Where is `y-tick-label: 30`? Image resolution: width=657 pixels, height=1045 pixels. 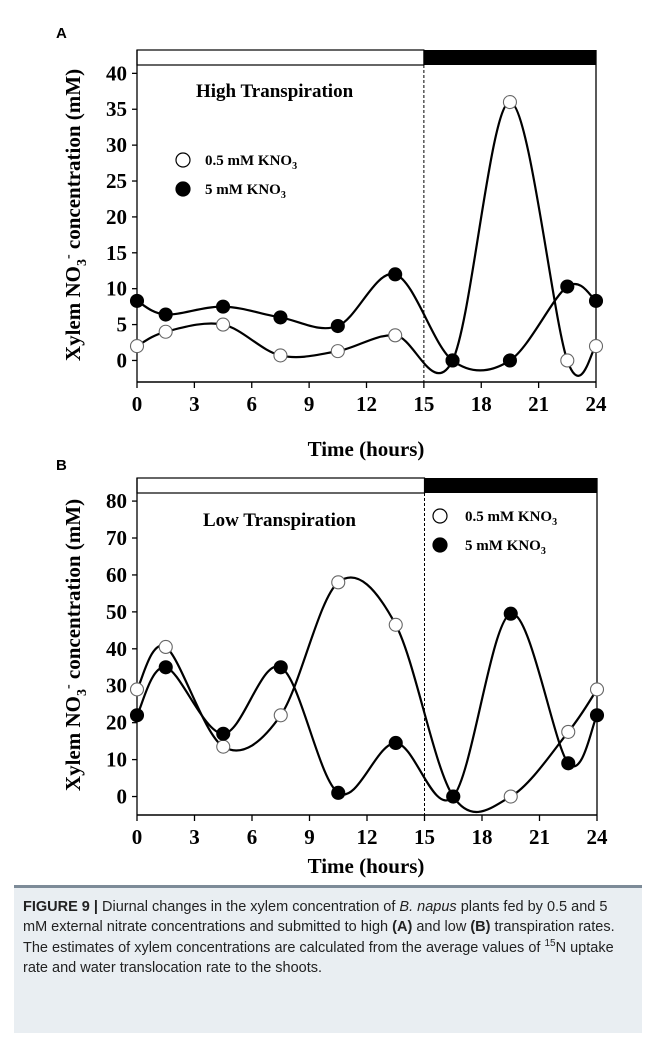
y-tick-label: 30 is located at coordinates (116, 686).